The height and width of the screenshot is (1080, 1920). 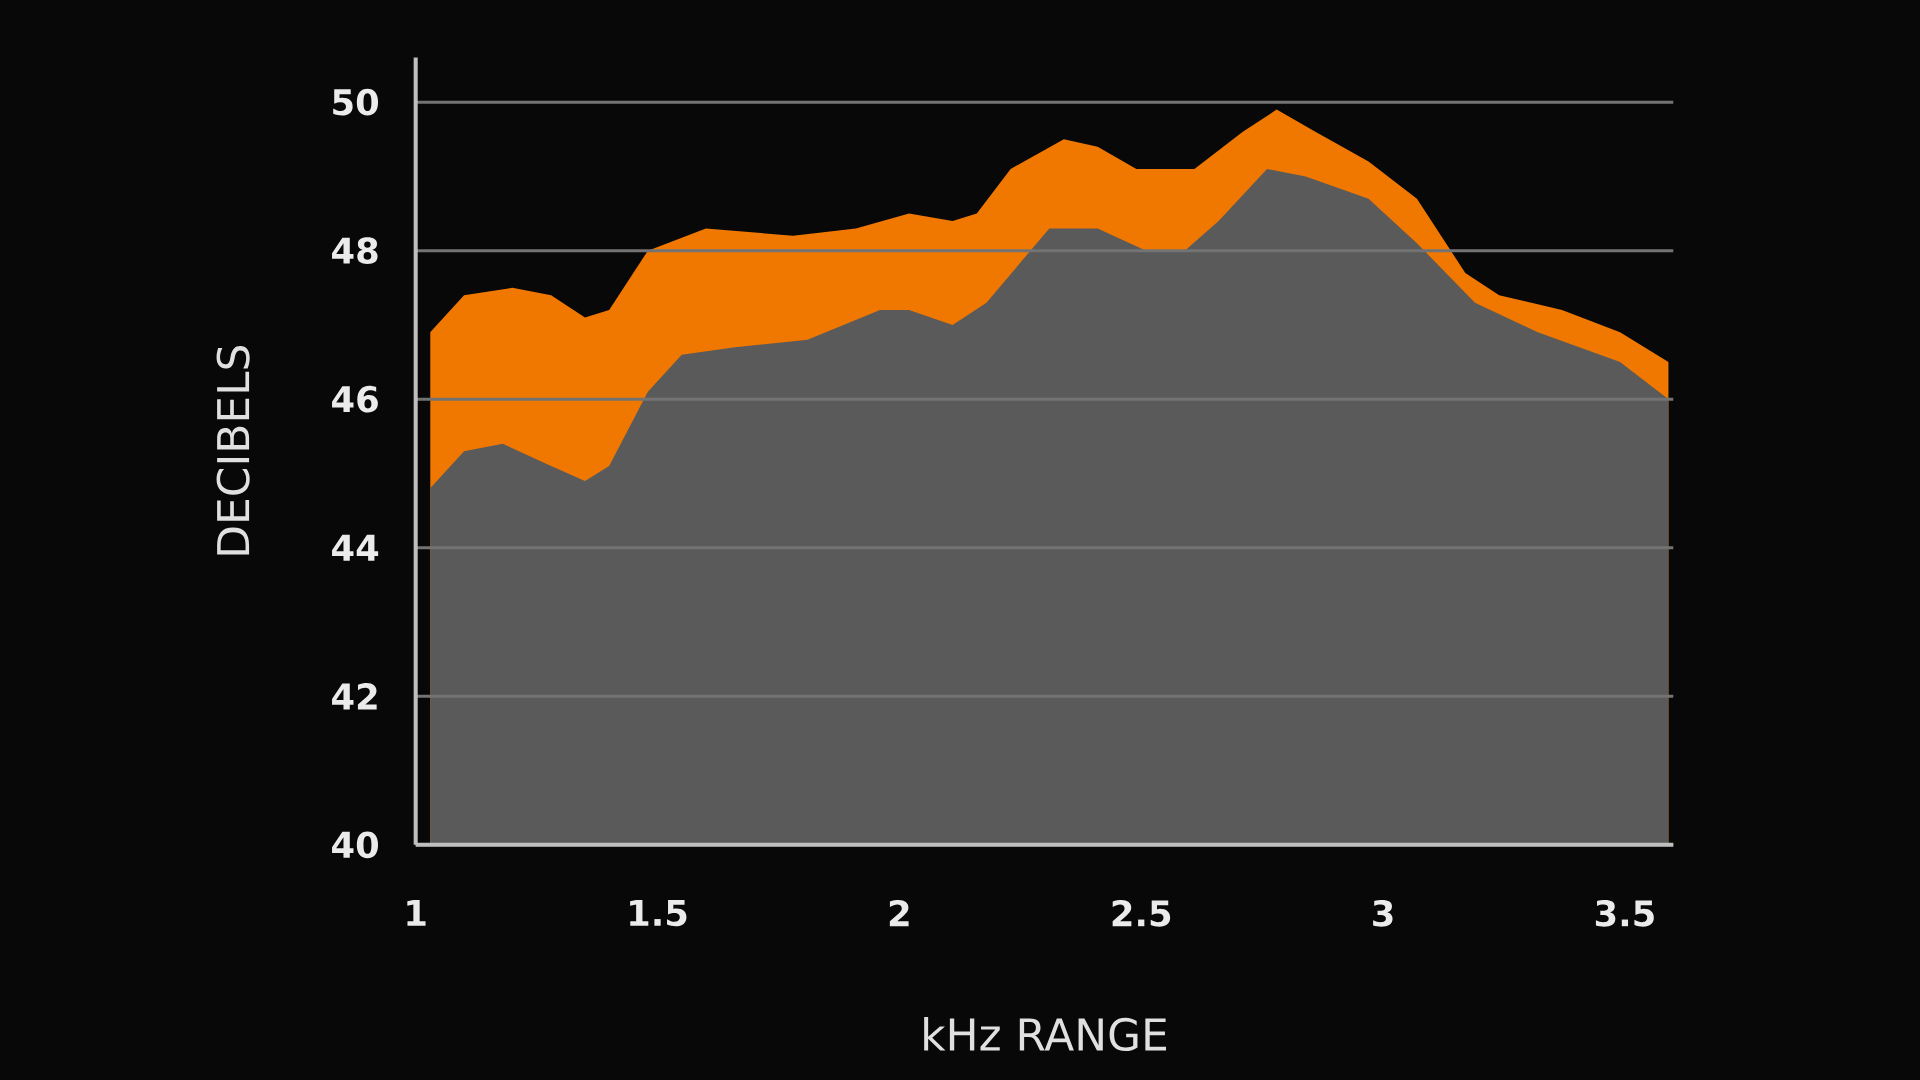 What do you see at coordinates (416, 912) in the screenshot?
I see `x-tick-label: 1` at bounding box center [416, 912].